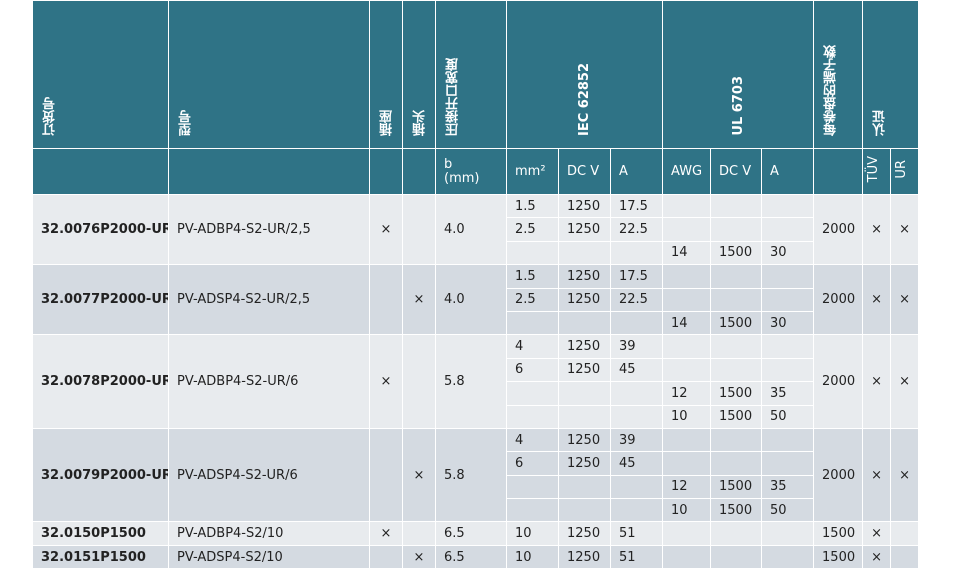 Image resolution: width=960 pixels, height=569 pixels. What do you see at coordinates (186, 123) in the screenshot?
I see `header-label: 型号` at bounding box center [186, 123].